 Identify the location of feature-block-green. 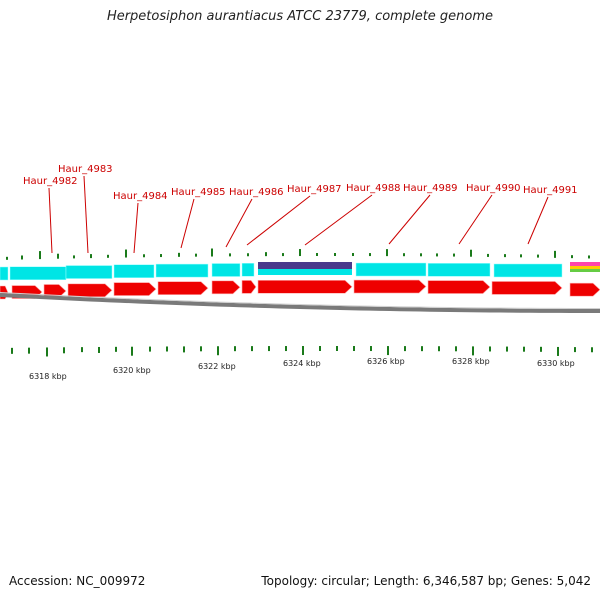
(585, 270).